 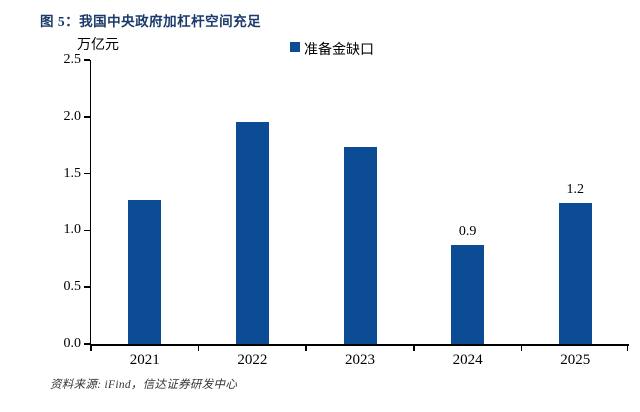 I want to click on source-note: 资料来源: iFind，信达证券研发中心, so click(x=144, y=385).